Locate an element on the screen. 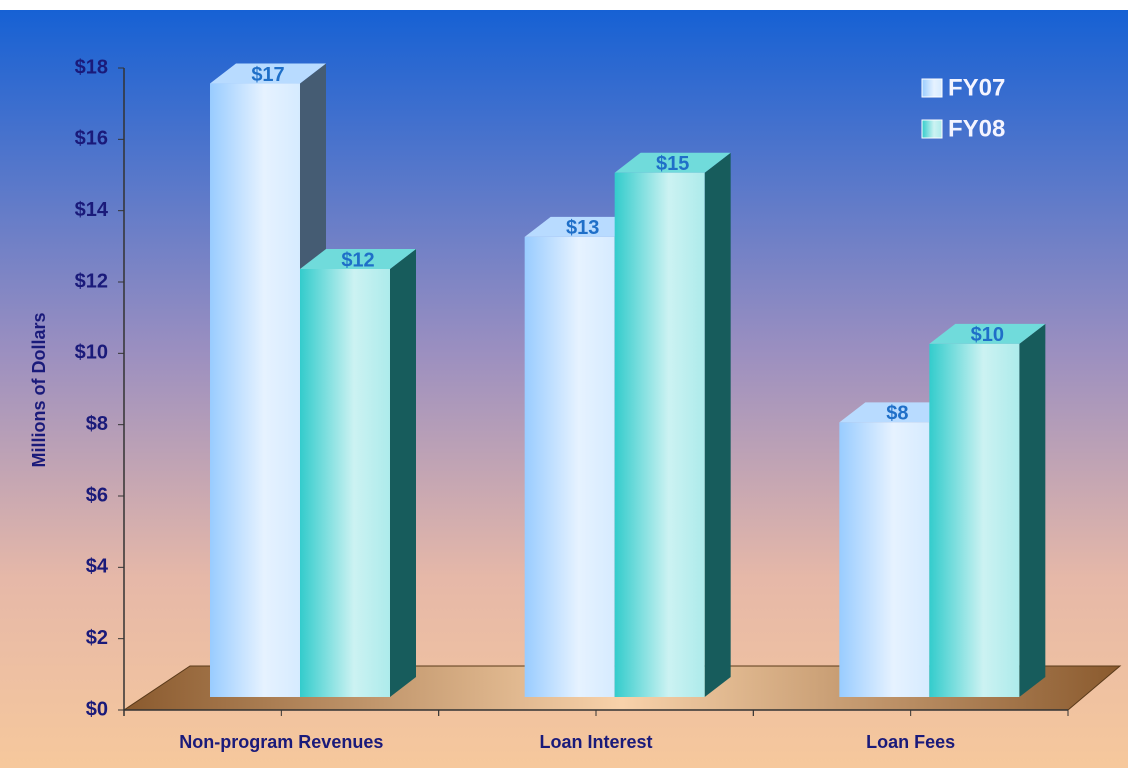 This screenshot has height=768, width=1128. data-label: $17 is located at coordinates (267, 75).